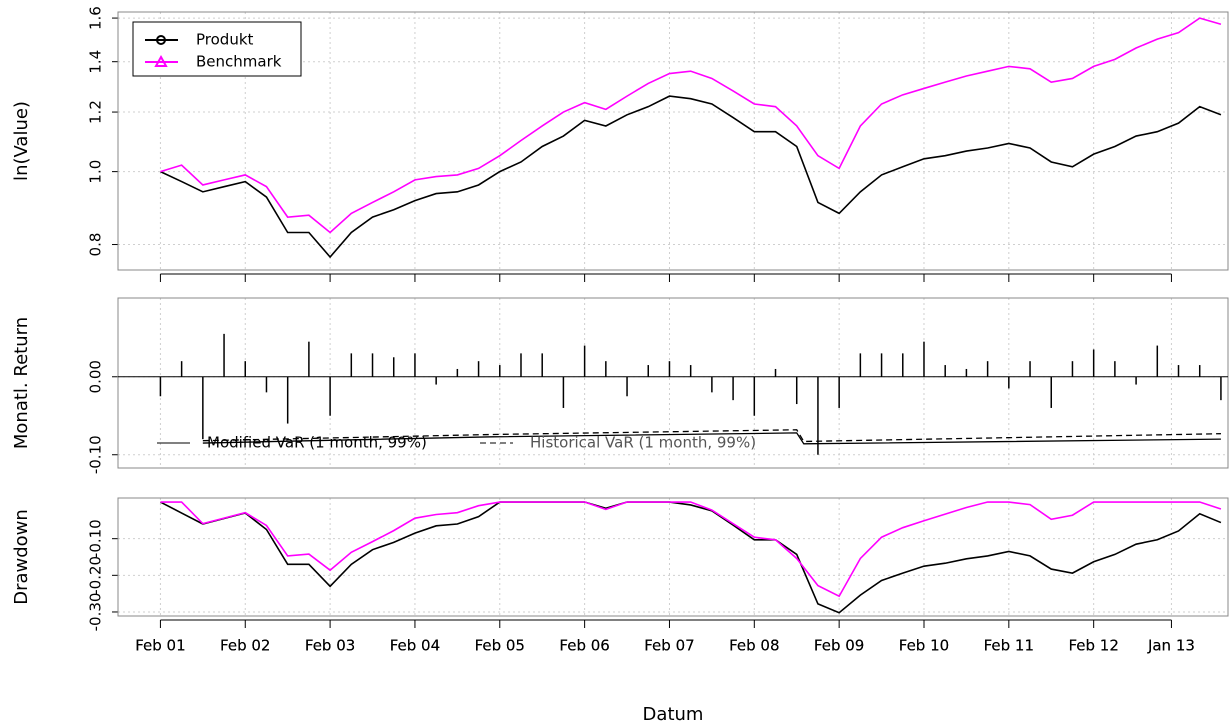 This screenshot has width=1232, height=728. I want to click on x-tick-label: Feb 08, so click(754, 646).